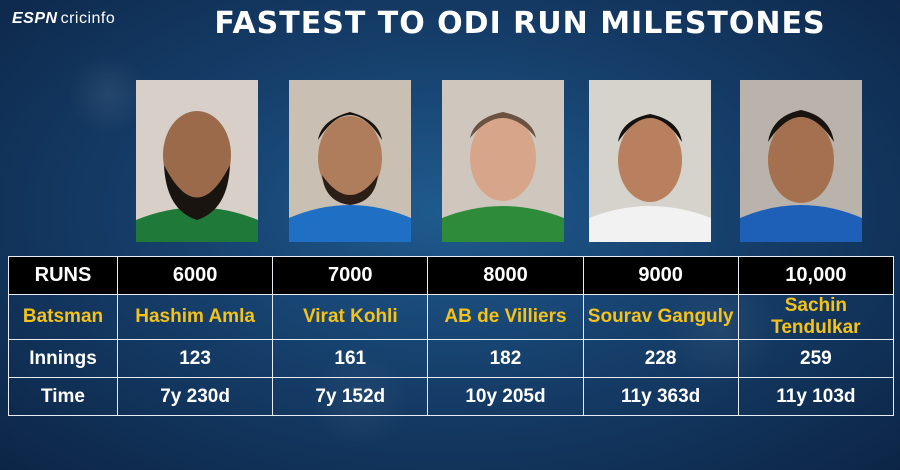 Image resolution: width=900 pixels, height=470 pixels. I want to click on innings-cell: 161, so click(350, 358).